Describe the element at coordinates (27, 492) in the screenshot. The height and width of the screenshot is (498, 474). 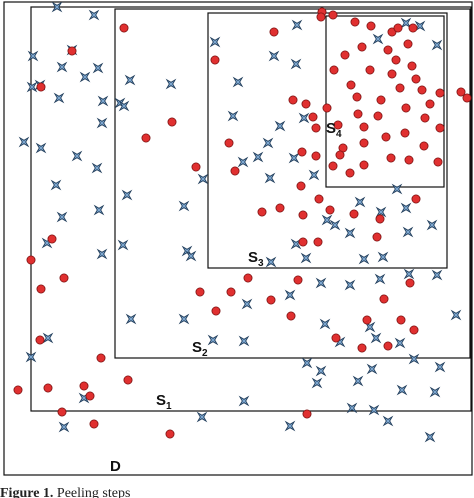
I see `caption-prefix: Figure 1.` at that location.